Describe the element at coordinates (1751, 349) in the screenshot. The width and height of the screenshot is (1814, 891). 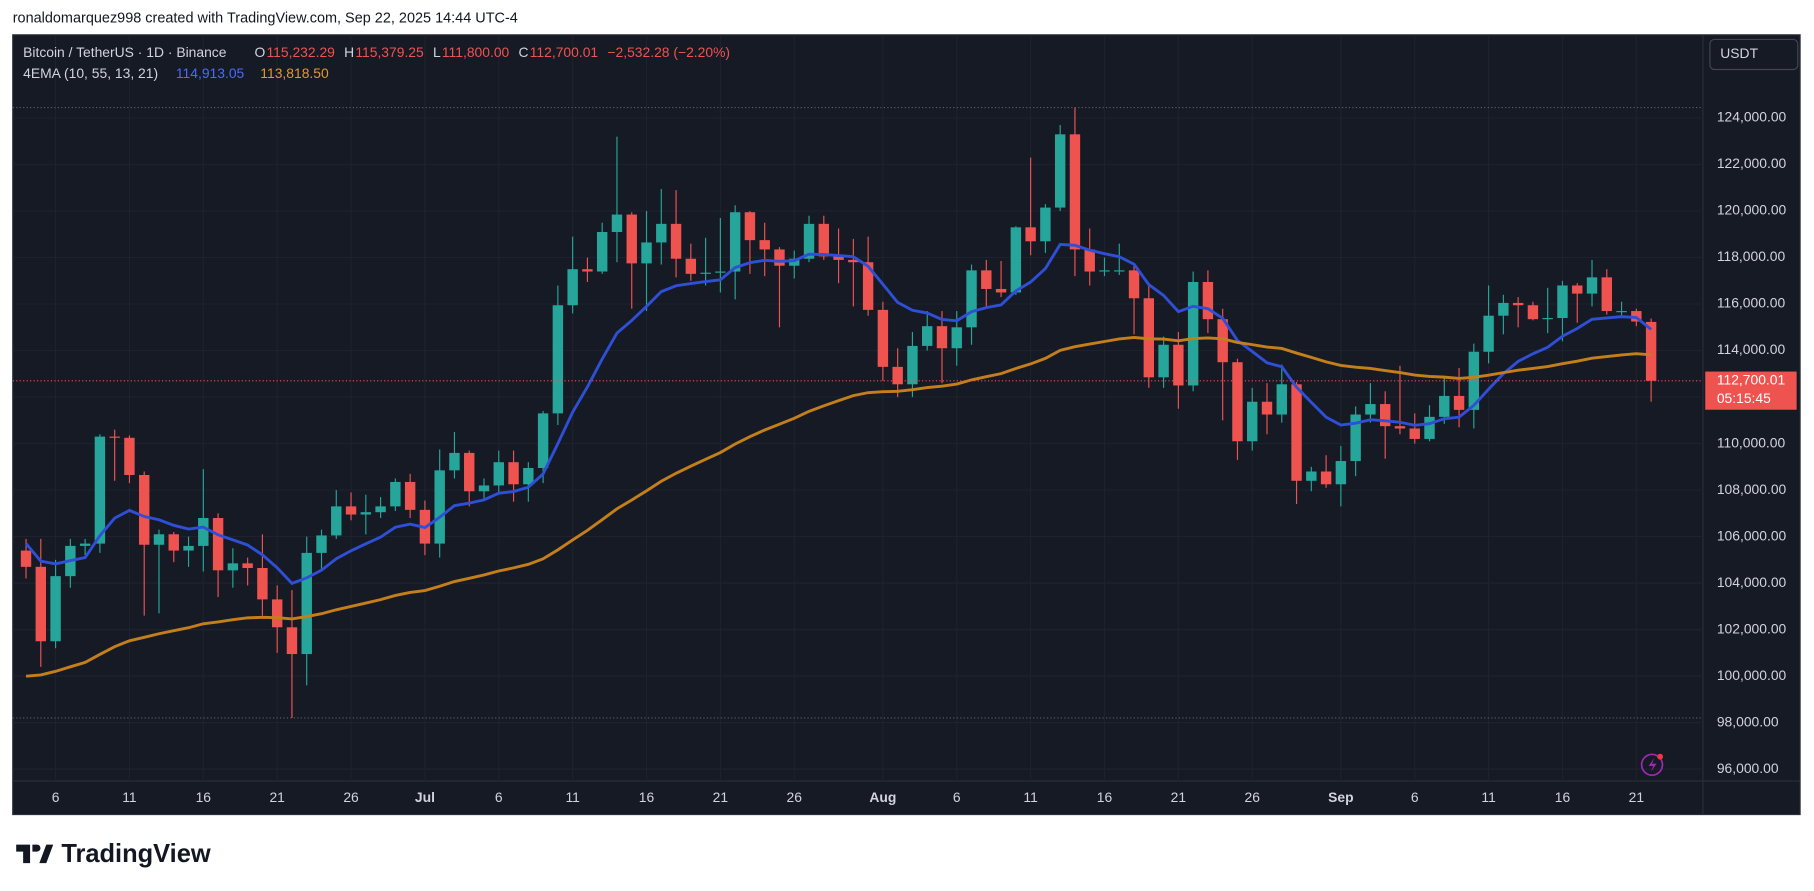
I see `y-tick-label: 114,000.00` at that location.